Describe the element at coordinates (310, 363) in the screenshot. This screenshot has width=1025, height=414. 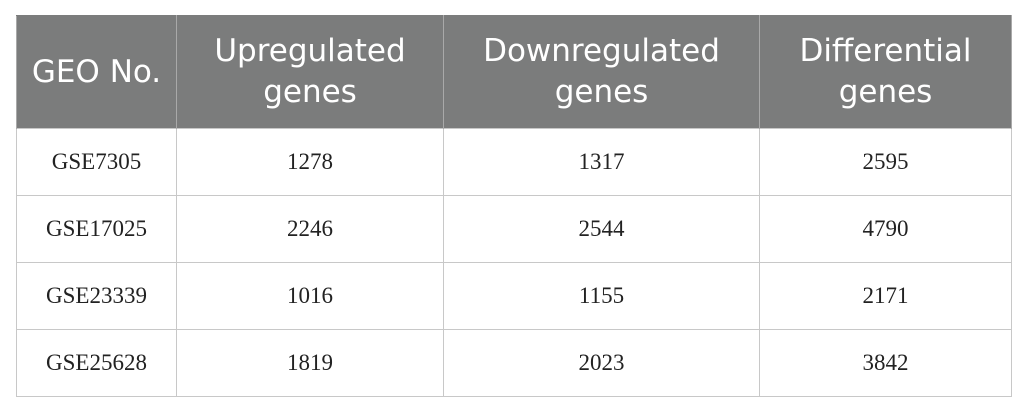
I see `cell-upregulated: 1819` at that location.